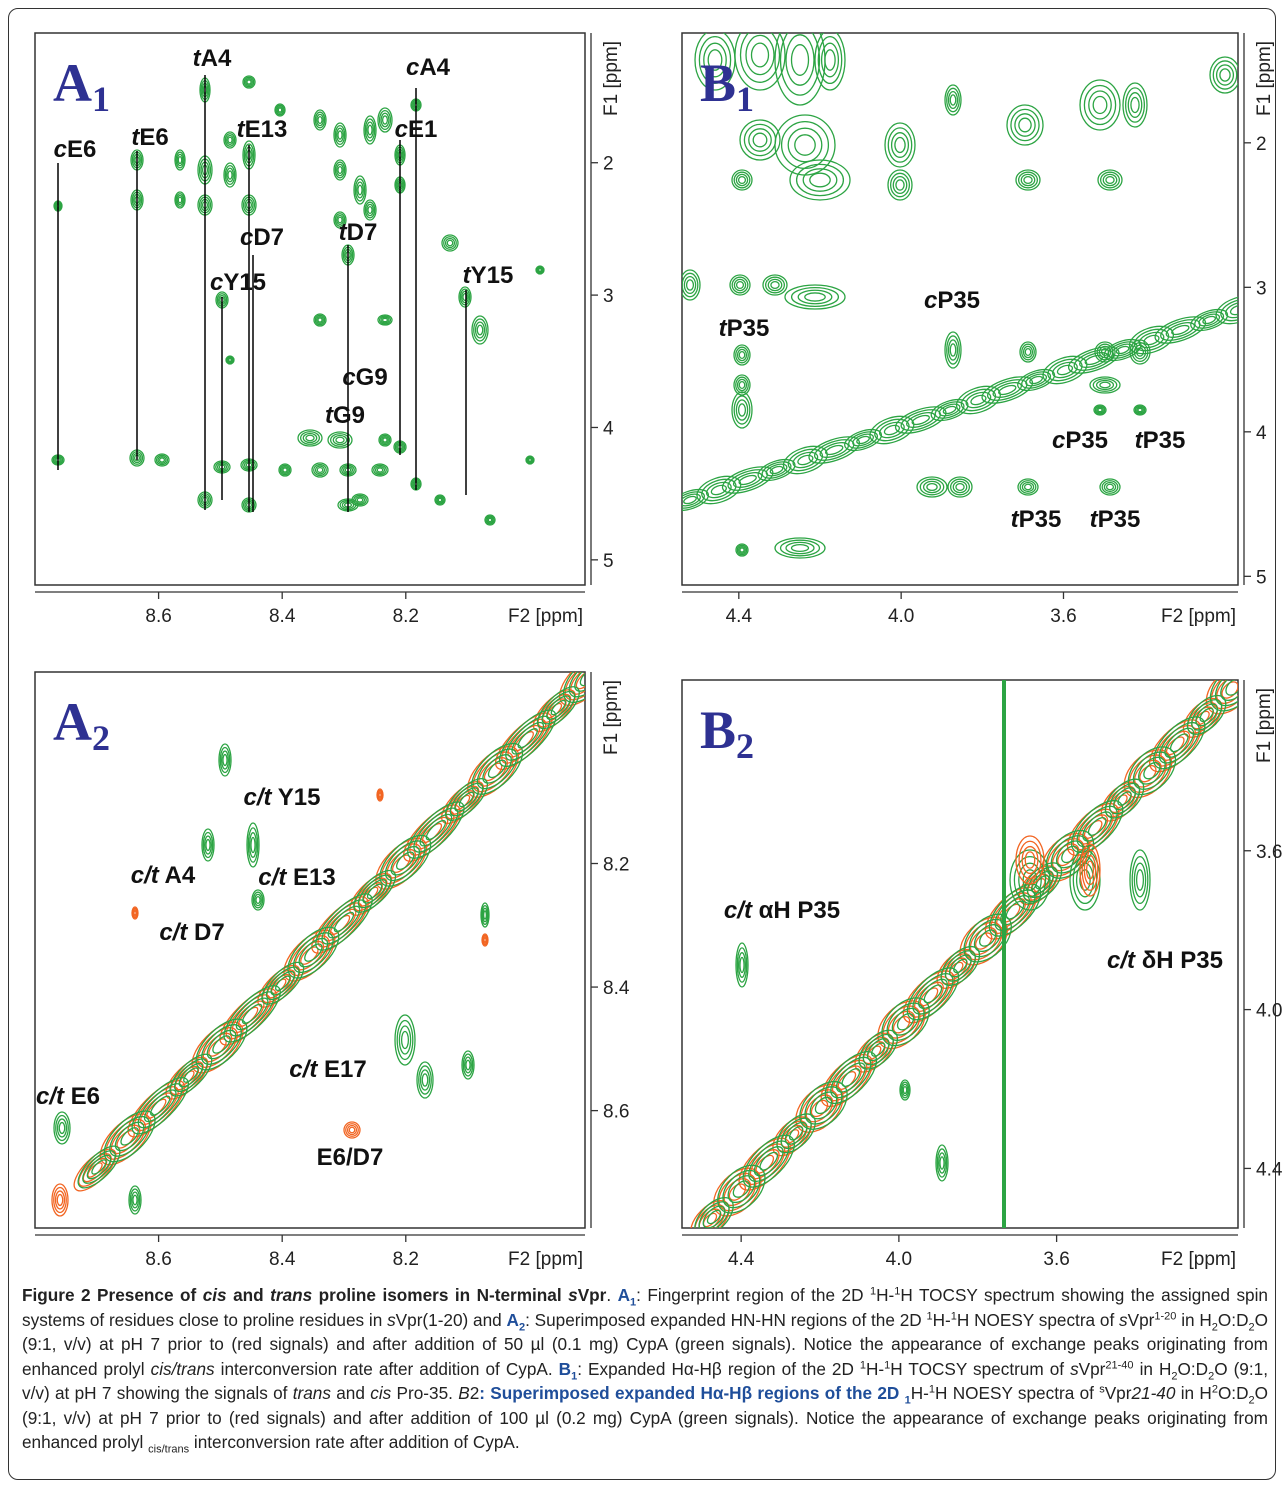 This screenshot has height=1490, width=1284. What do you see at coordinates (748, 328) in the screenshot?
I see `annotation-part: P35` at bounding box center [748, 328].